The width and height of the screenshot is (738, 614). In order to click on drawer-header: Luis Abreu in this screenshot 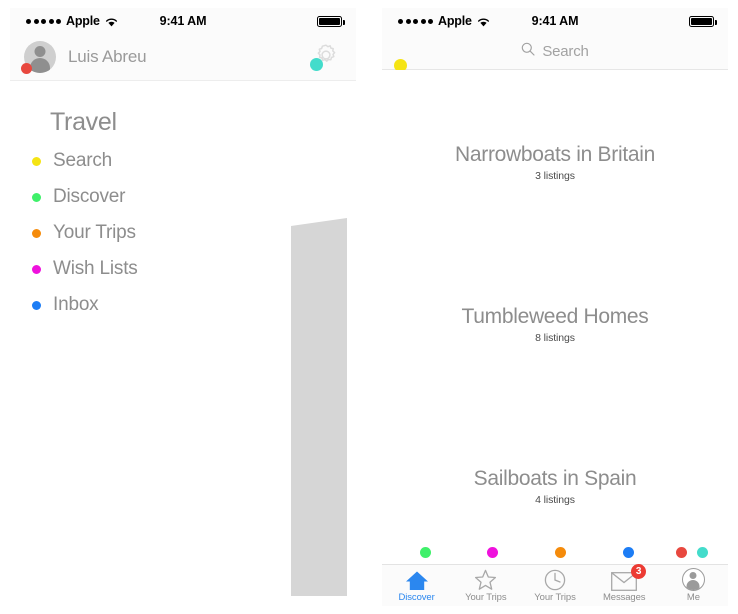, I will do `click(183, 57)`.